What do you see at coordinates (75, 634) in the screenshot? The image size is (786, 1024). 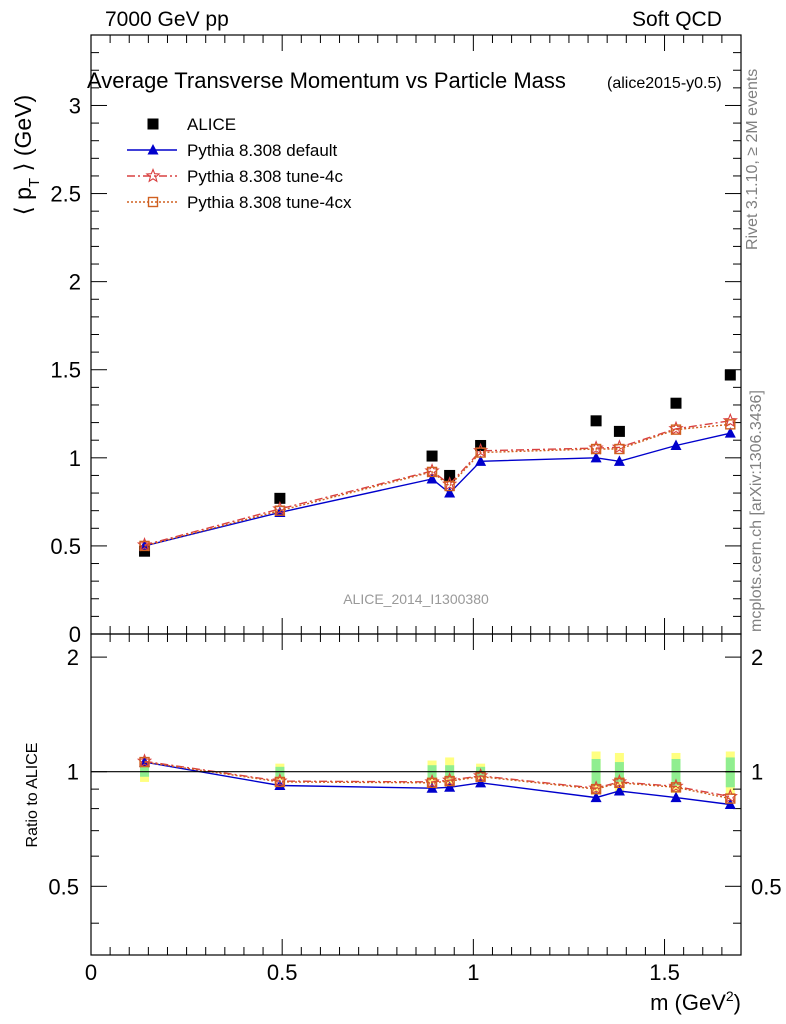 I see `main-ytick-label-0: 0` at bounding box center [75, 634].